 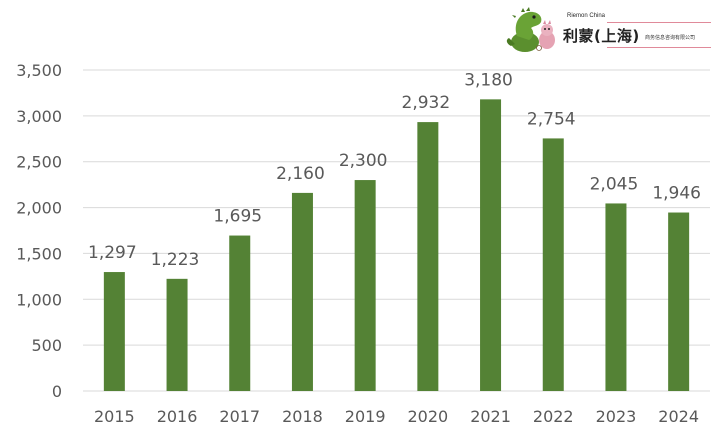 What do you see at coordinates (365, 285) in the screenshot?
I see `bar-2019` at bounding box center [365, 285].